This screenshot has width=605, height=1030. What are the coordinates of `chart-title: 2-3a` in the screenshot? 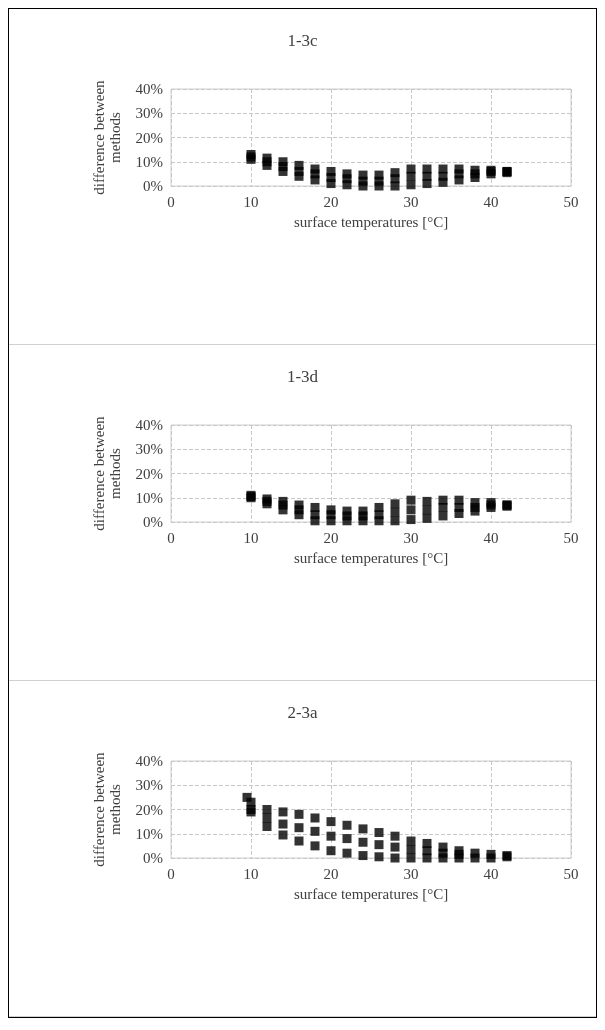 It's located at (303, 712).